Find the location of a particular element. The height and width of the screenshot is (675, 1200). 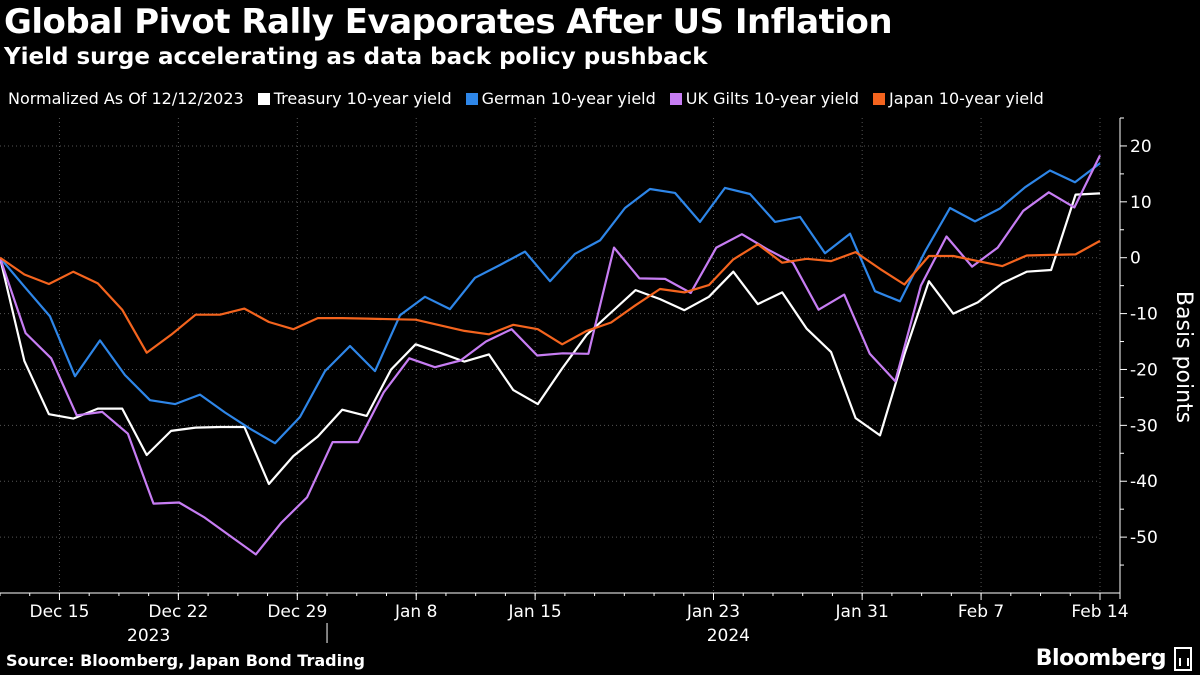

bloomberg-logo: Bloomberg is located at coordinates (1114, 658).